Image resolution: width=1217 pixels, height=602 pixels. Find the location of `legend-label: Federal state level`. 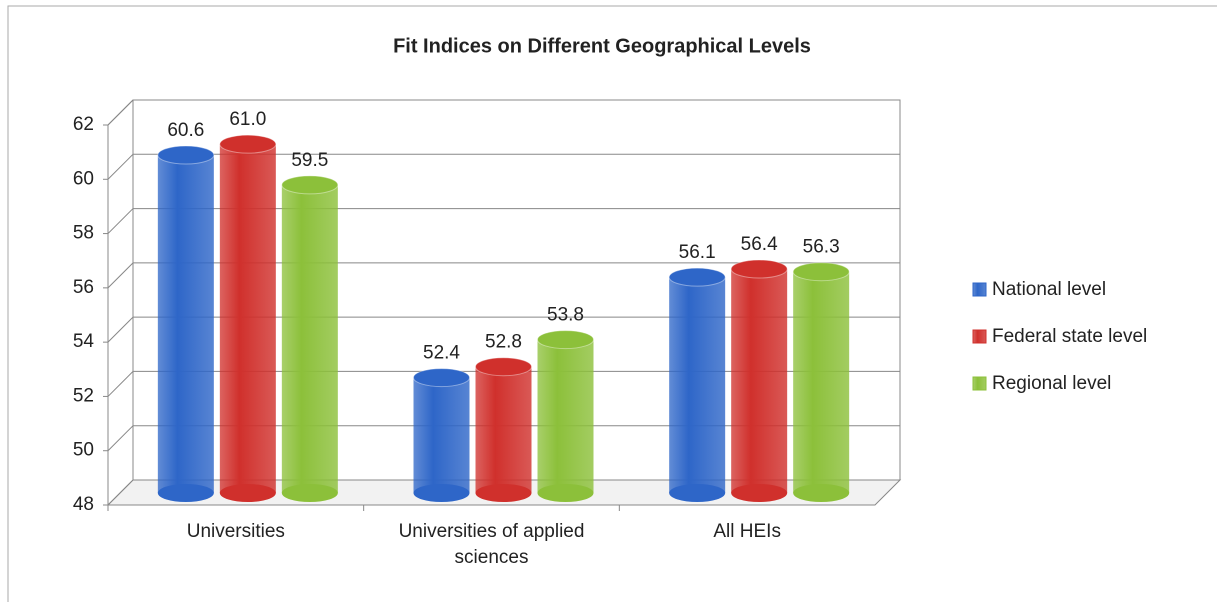

legend-label: Federal state level is located at coordinates (1069, 336).